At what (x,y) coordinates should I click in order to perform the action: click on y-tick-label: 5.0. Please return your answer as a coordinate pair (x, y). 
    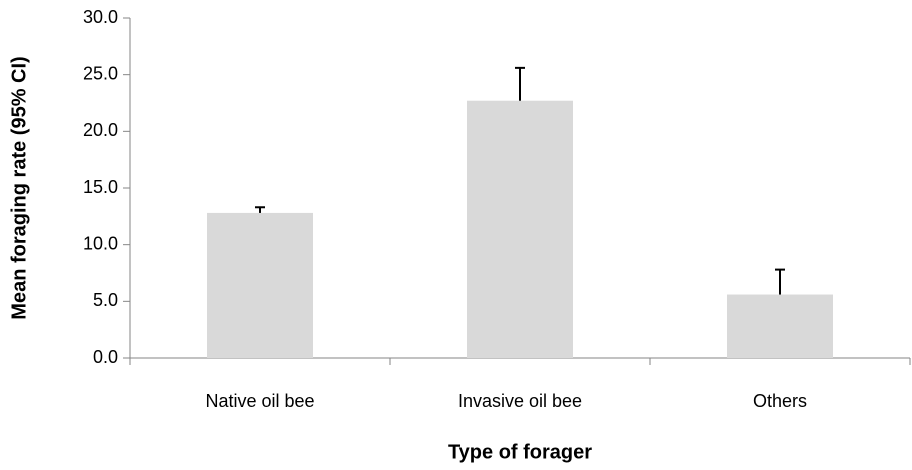
    Looking at the image, I should click on (105, 300).